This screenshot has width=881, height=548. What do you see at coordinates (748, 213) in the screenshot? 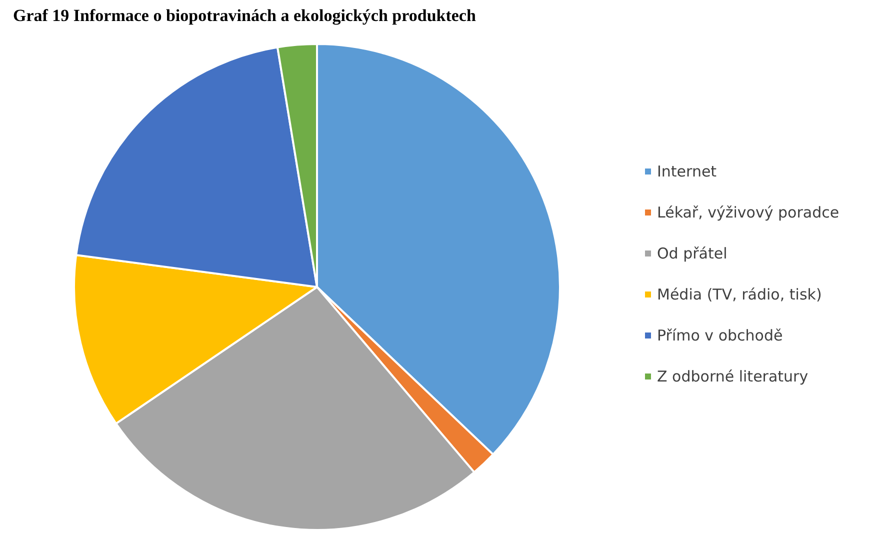
I see `legend-label: Lékař, výživový poradce` at bounding box center [748, 213].